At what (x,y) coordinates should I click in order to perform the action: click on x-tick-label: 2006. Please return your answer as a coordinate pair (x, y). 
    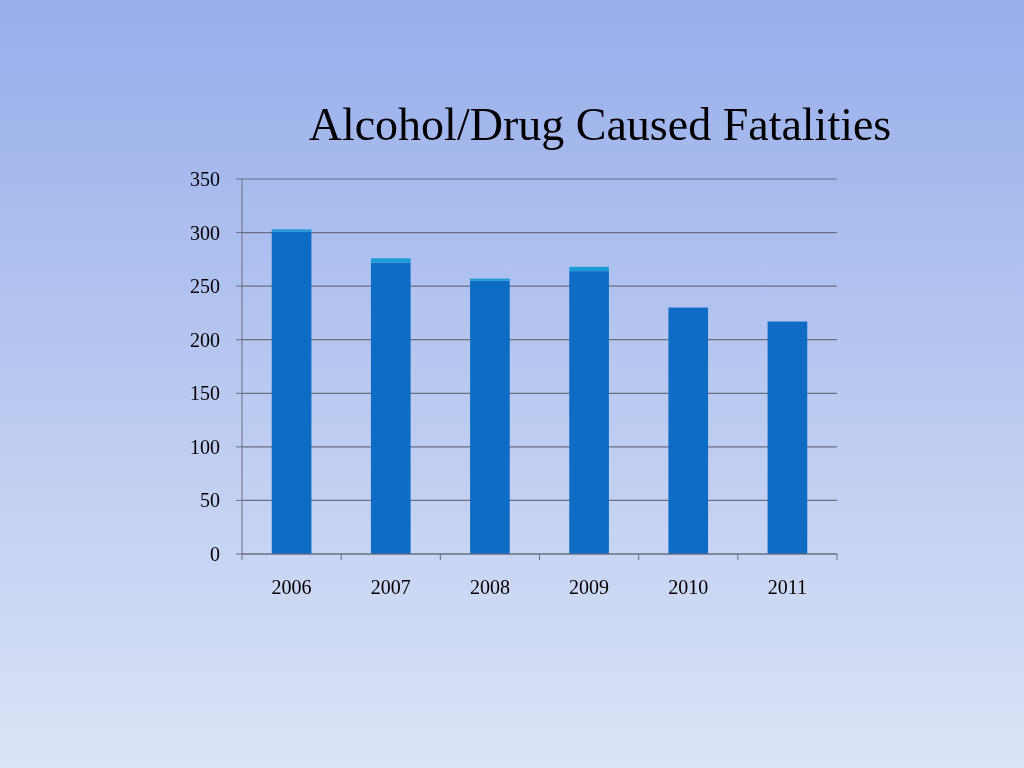
    Looking at the image, I should click on (291, 587).